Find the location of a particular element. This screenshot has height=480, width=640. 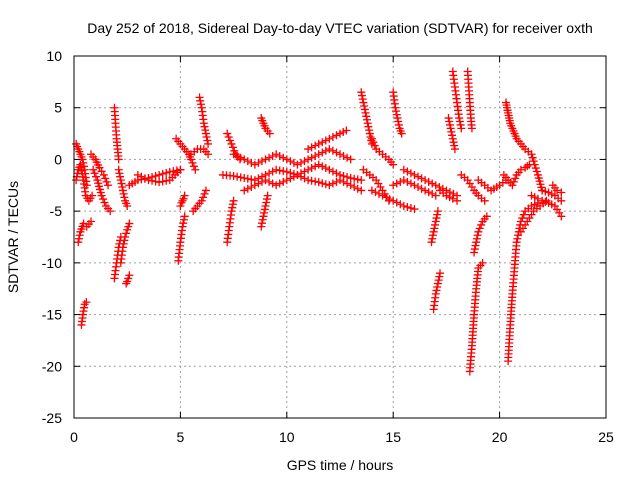

y-tick-label: -5 is located at coordinates (56, 211).